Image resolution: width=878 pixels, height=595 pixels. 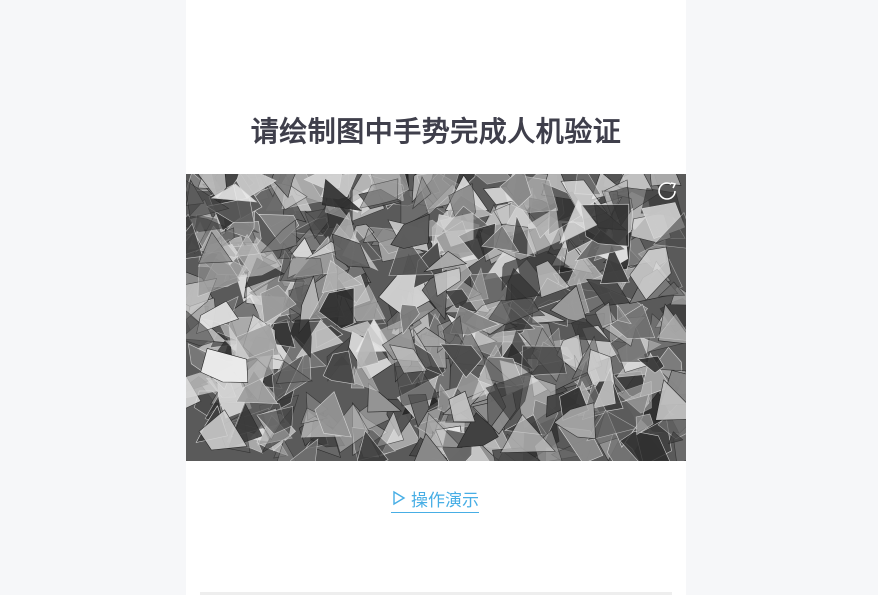 What do you see at coordinates (436, 593) in the screenshot?
I see `panel-bottom-divider` at bounding box center [436, 593].